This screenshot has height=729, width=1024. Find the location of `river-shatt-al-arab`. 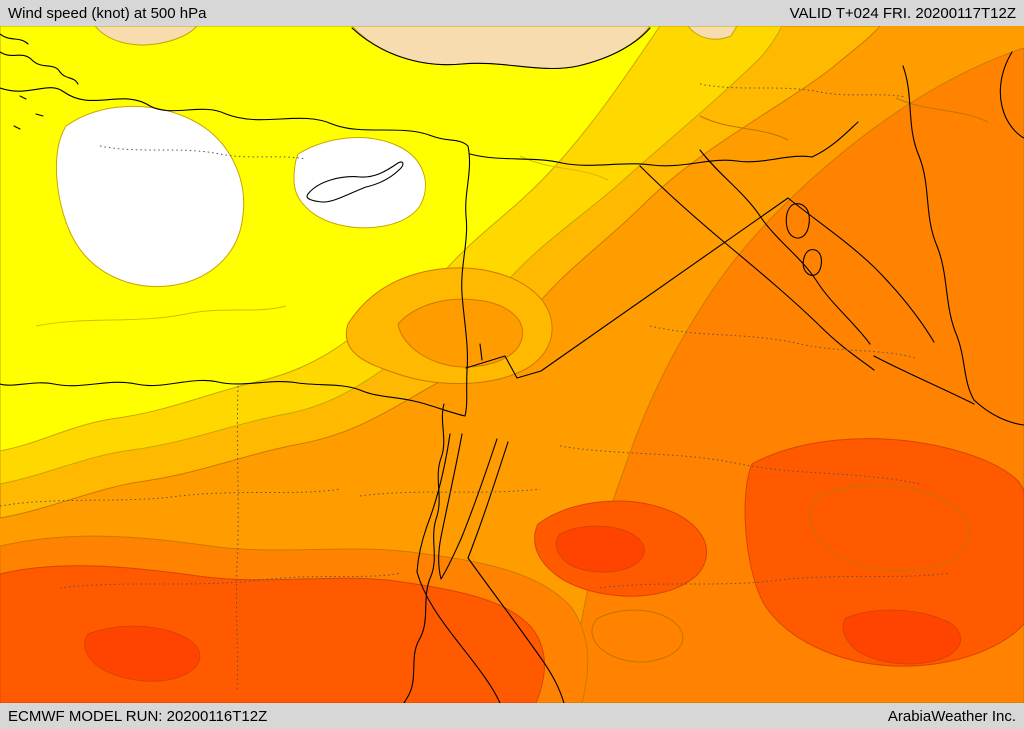

river-shatt-al-arab is located at coordinates (924, 380).